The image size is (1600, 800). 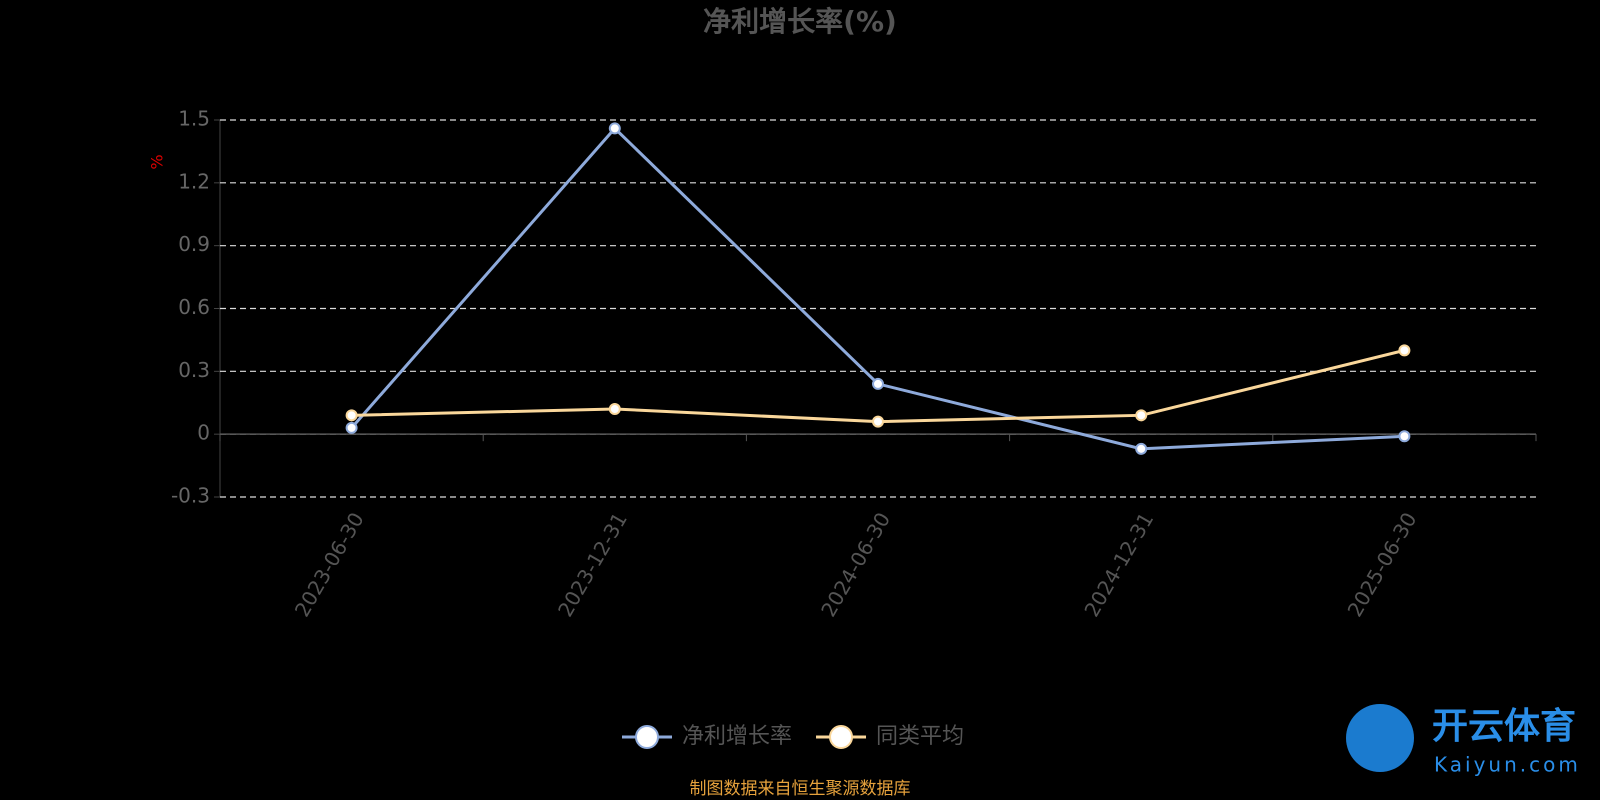 I want to click on watermark-logo, so click(x=1380, y=738).